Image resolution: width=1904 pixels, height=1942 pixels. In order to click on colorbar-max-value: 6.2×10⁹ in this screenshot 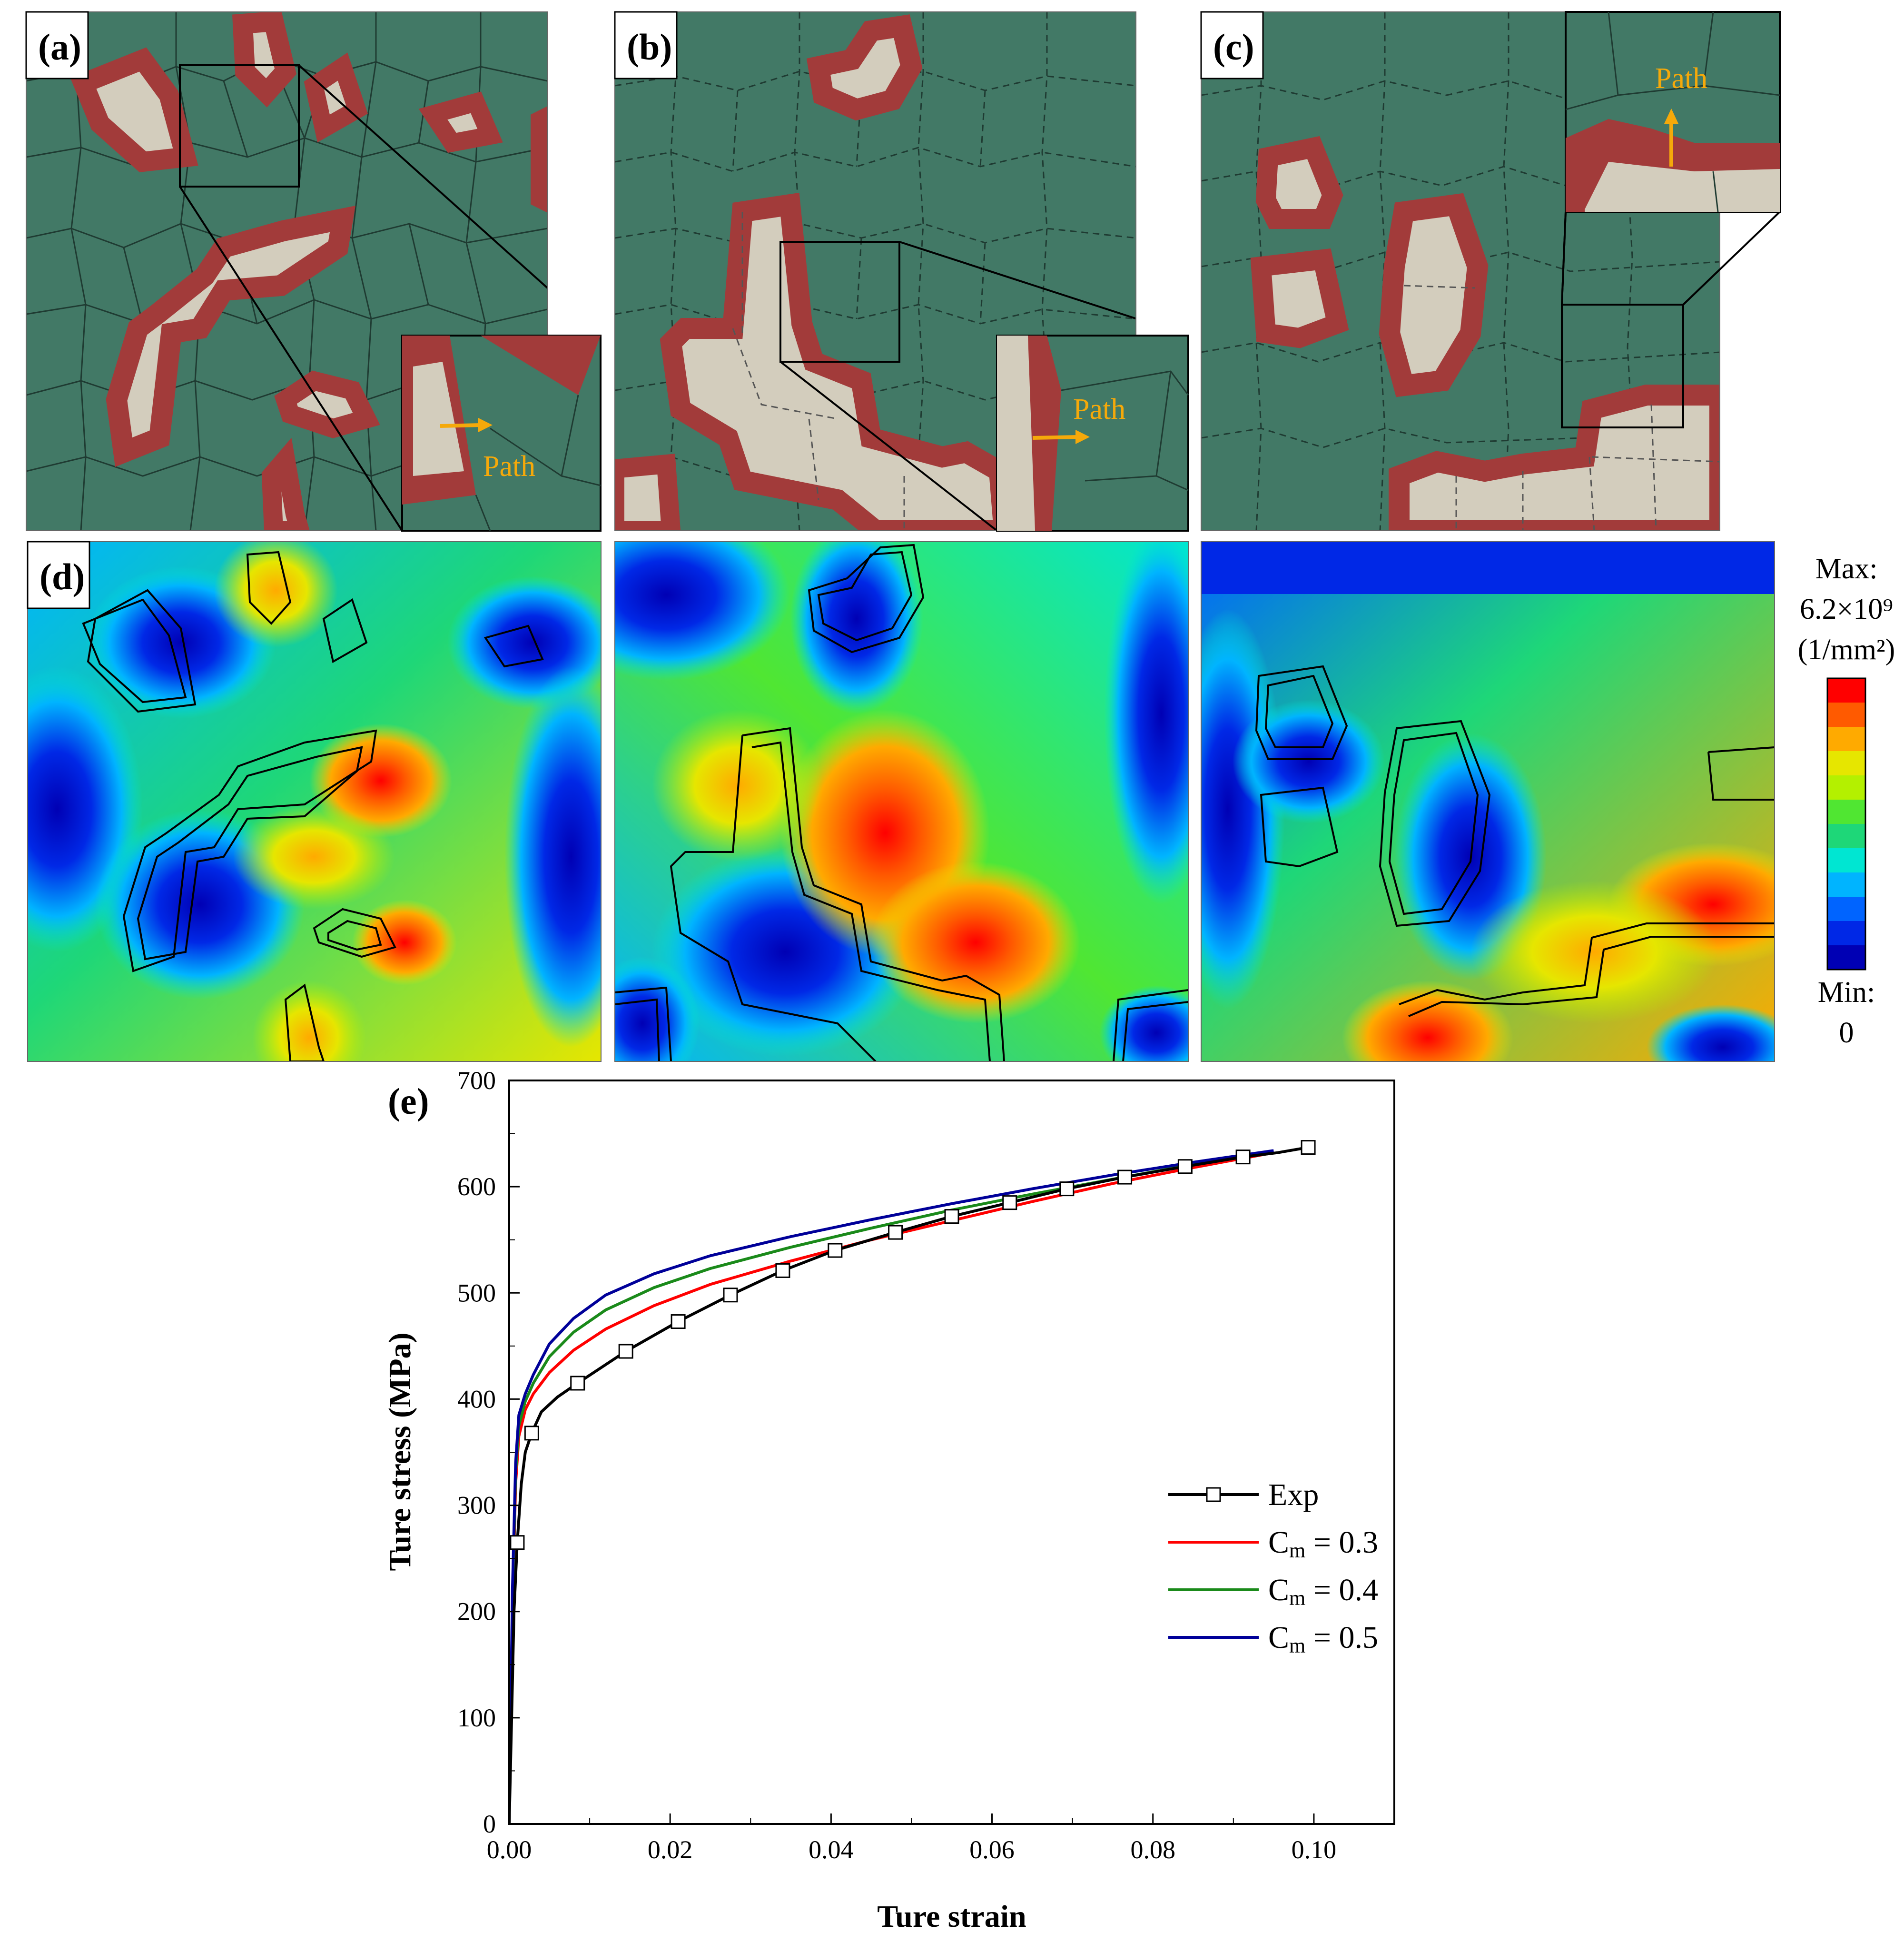, I will do `click(1846, 609)`.